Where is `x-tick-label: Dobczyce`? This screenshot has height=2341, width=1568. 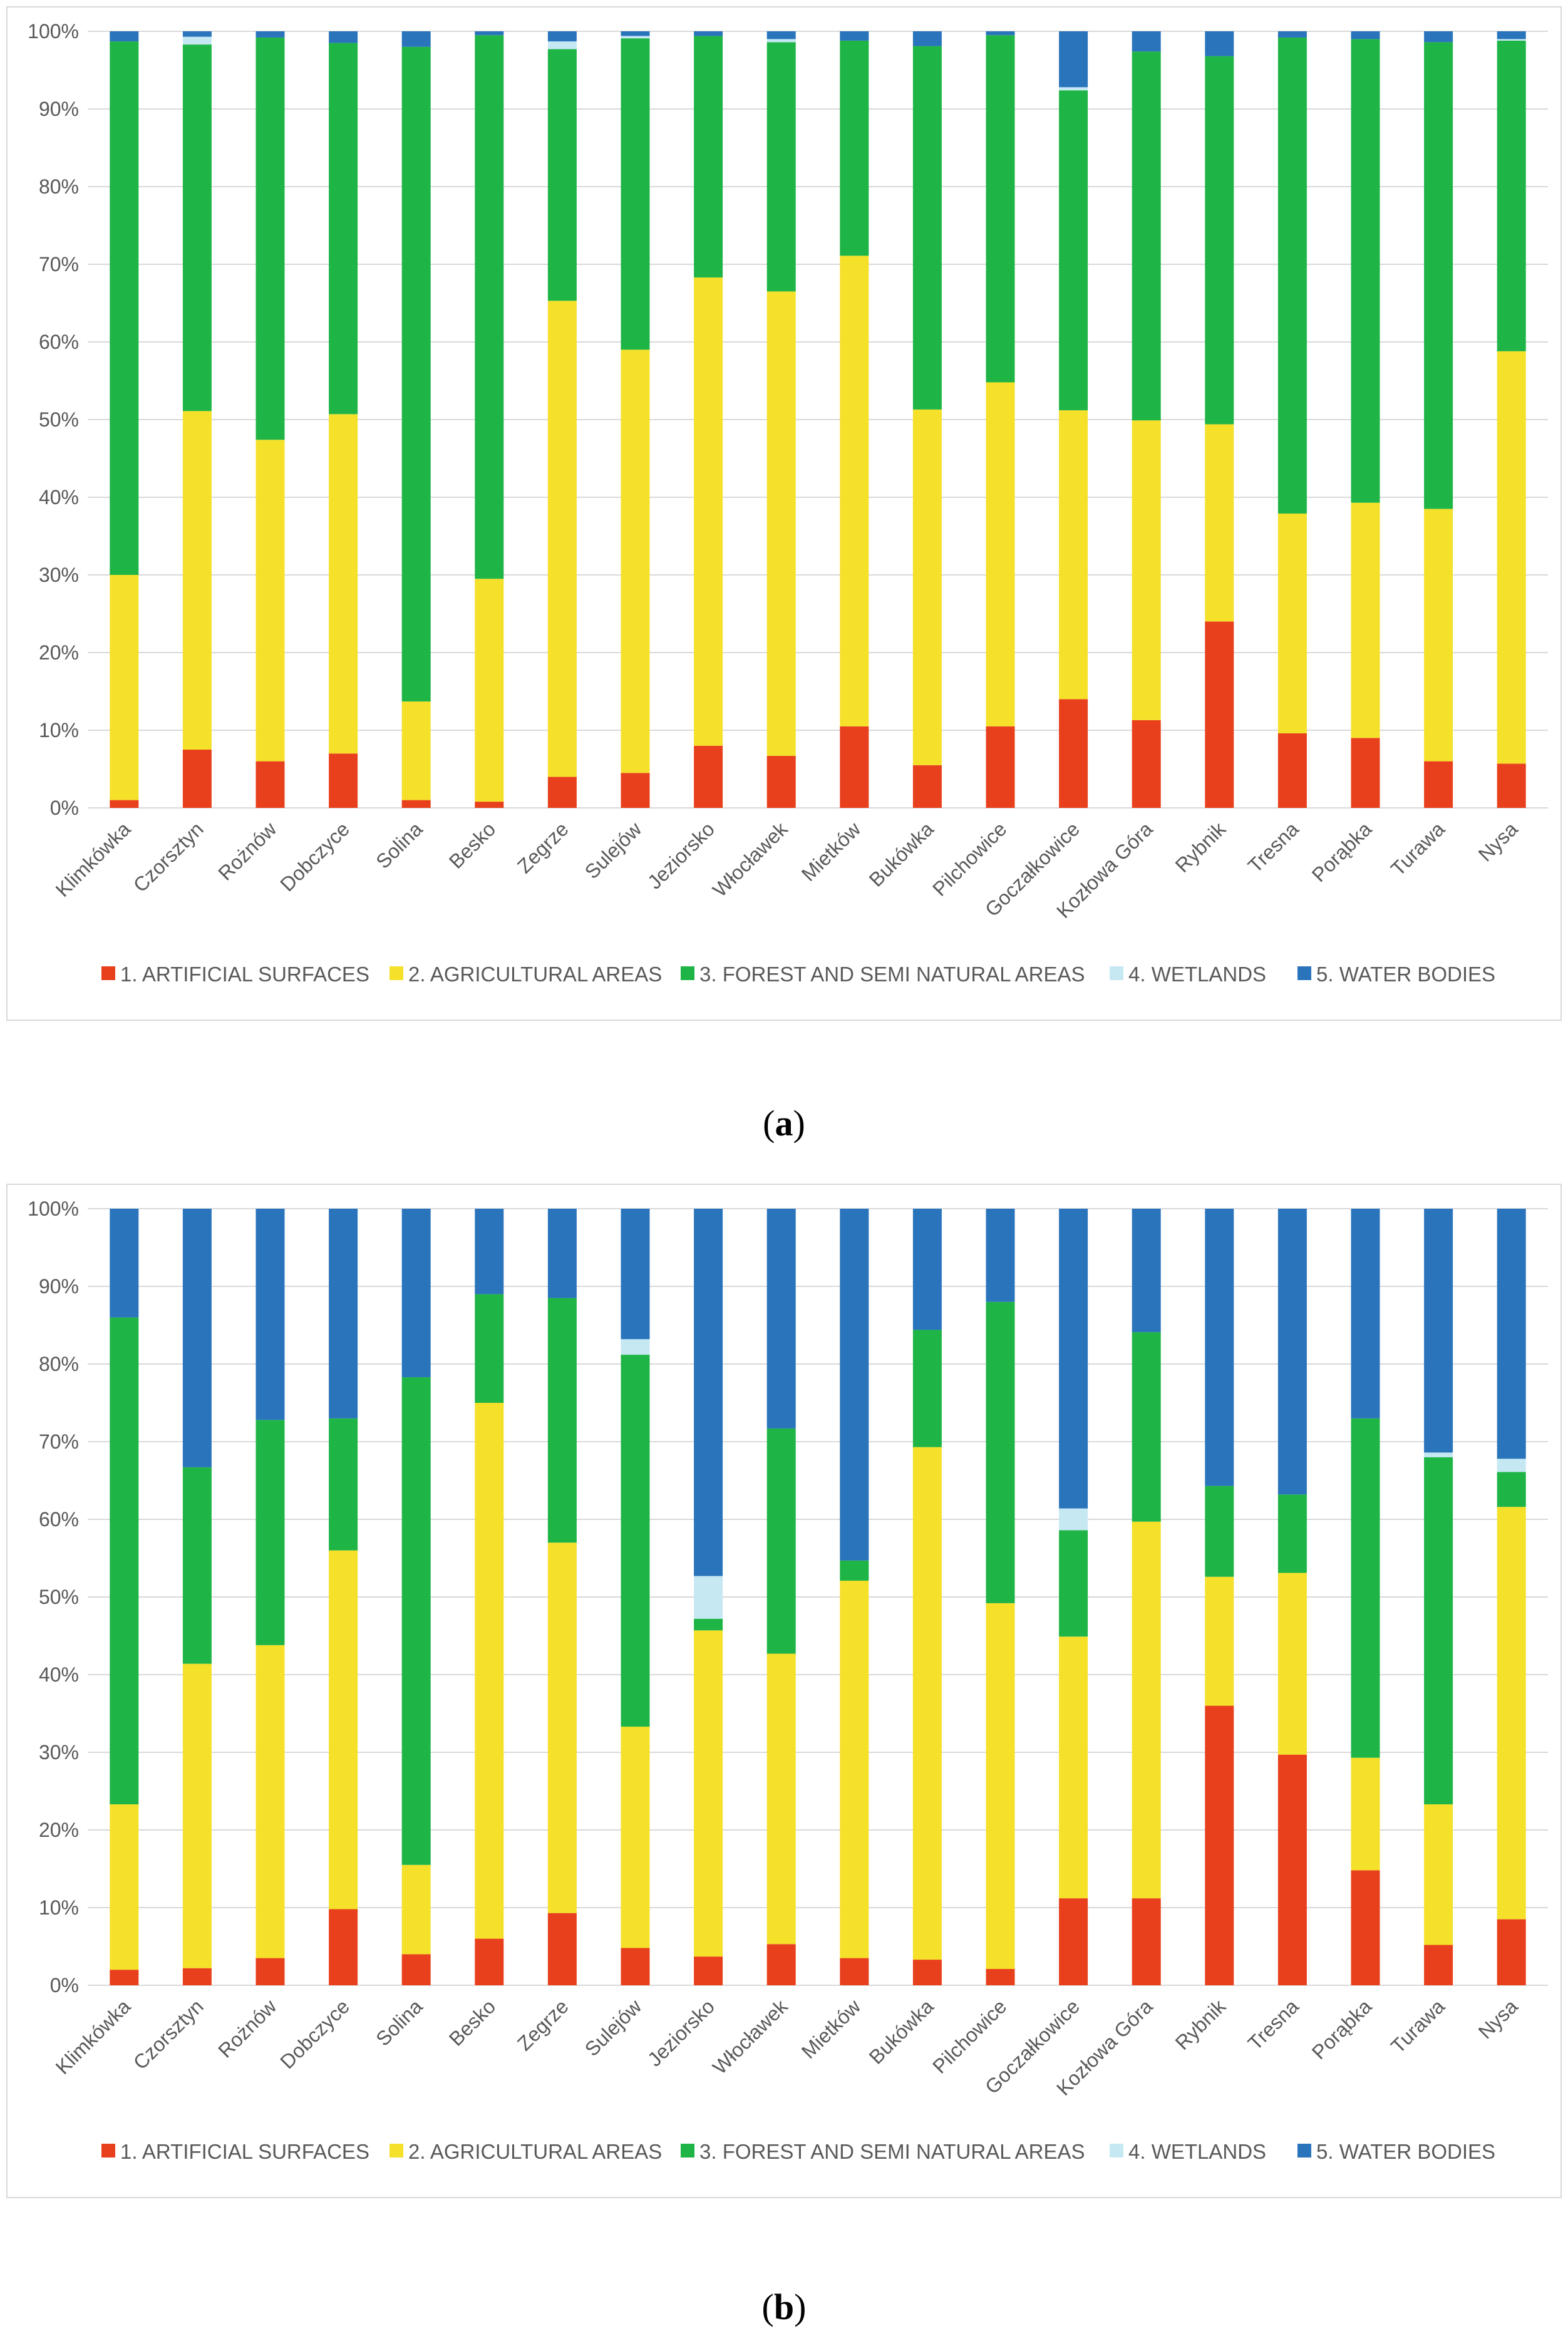
x-tick-label: Dobczyce is located at coordinates (315, 2034).